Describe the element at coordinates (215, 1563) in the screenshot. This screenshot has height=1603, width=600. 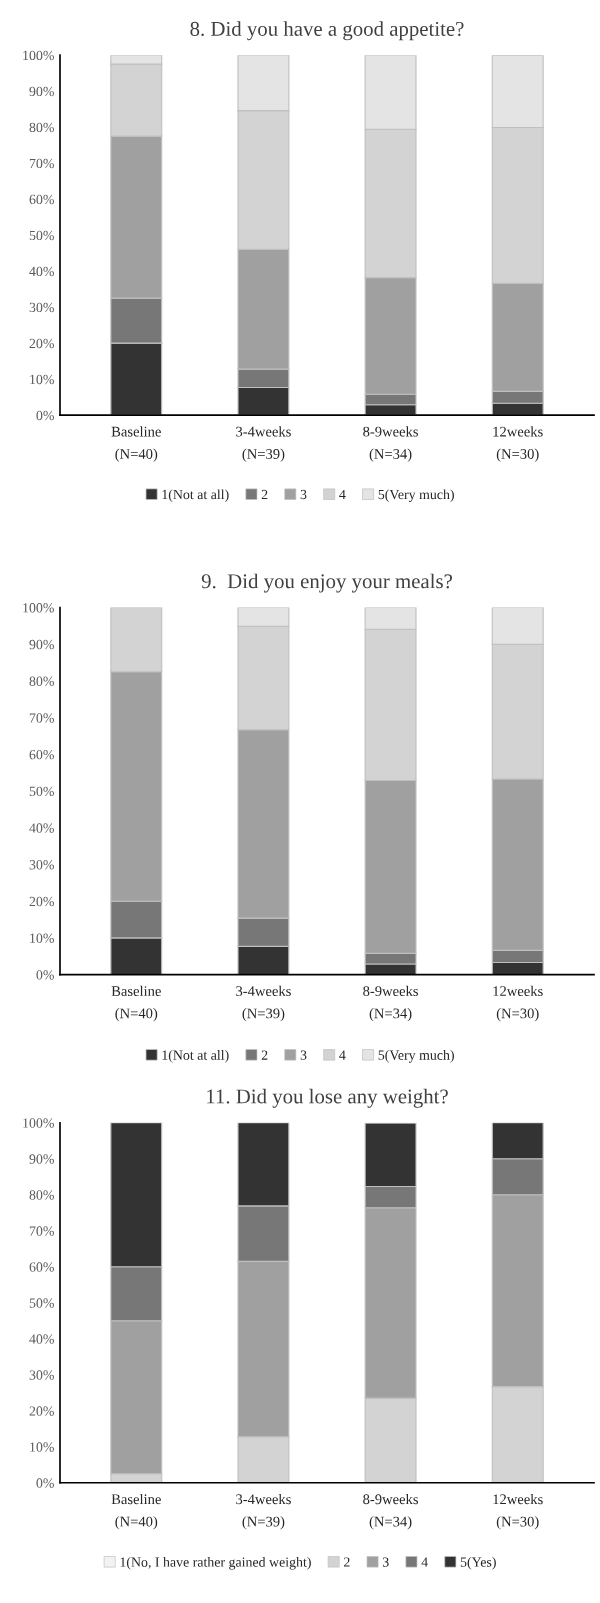
I see `legend-label: 1(No, I have rather gained weight)` at that location.